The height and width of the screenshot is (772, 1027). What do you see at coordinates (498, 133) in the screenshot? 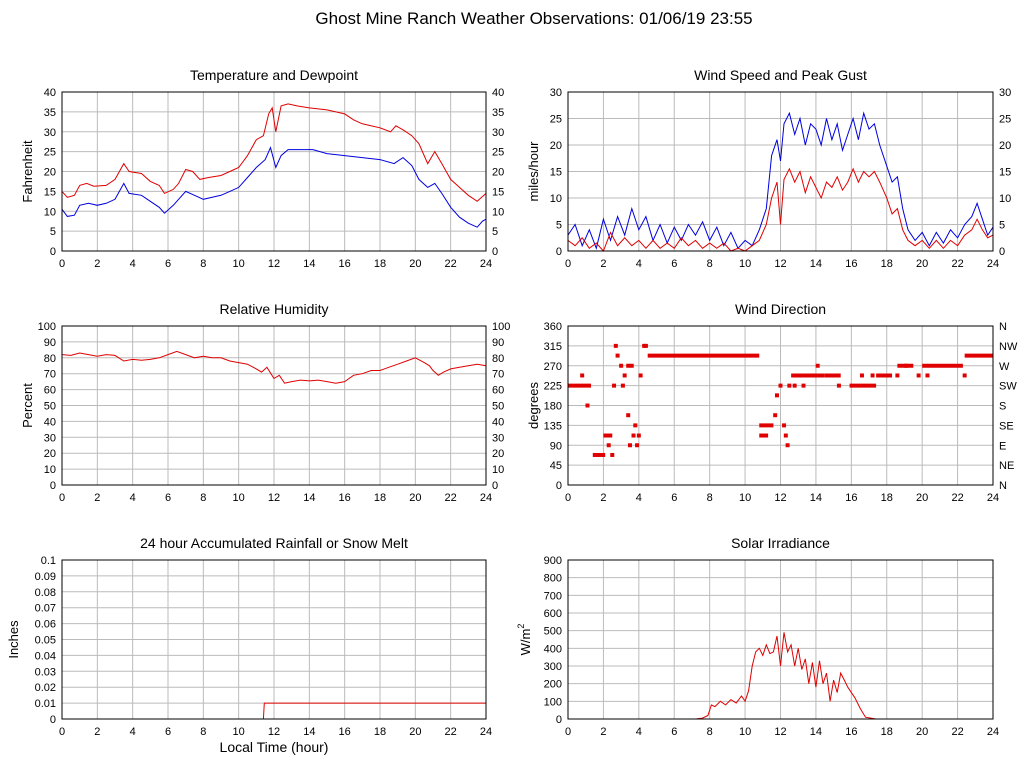
I see `y-tick-label-right: 30` at bounding box center [498, 133].